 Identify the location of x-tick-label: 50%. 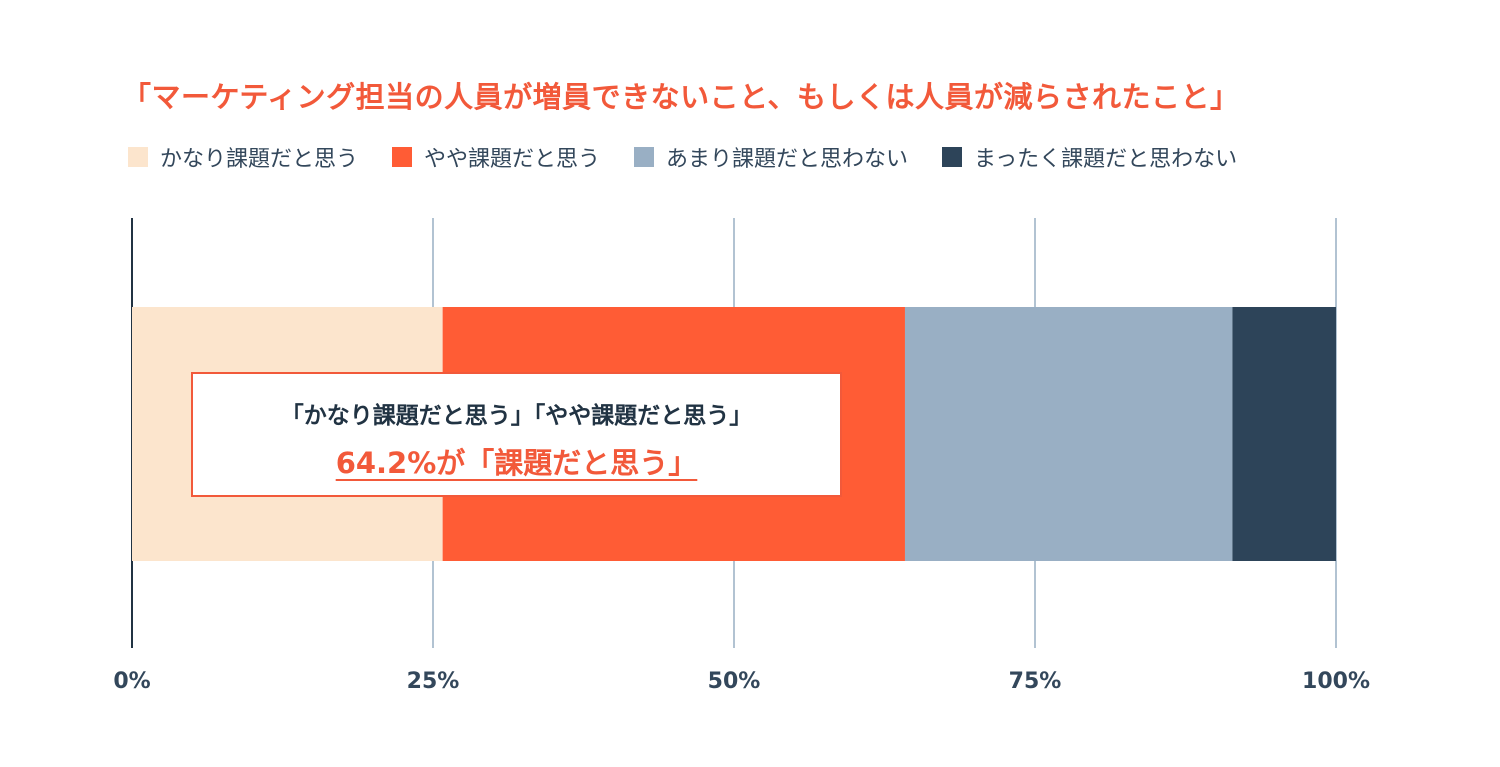
(734, 681).